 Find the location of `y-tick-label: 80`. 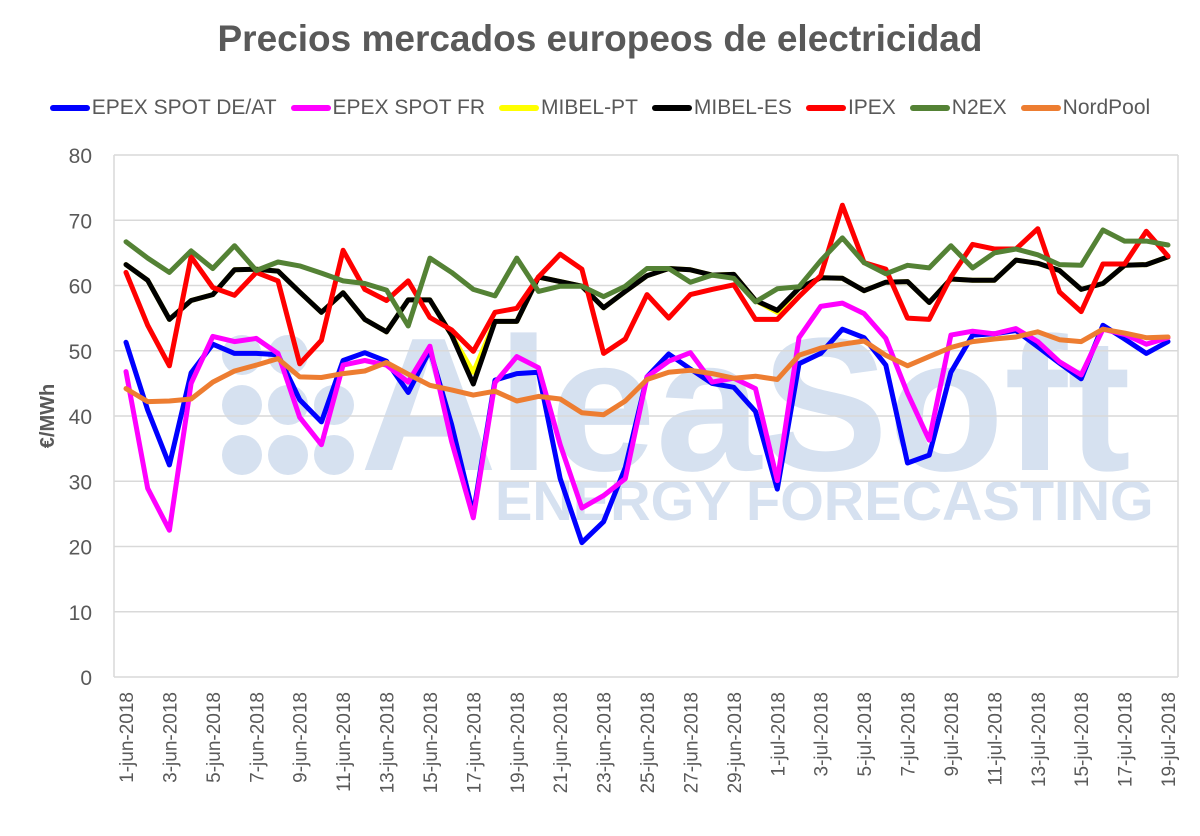

y-tick-label: 80 is located at coordinates (80, 156).